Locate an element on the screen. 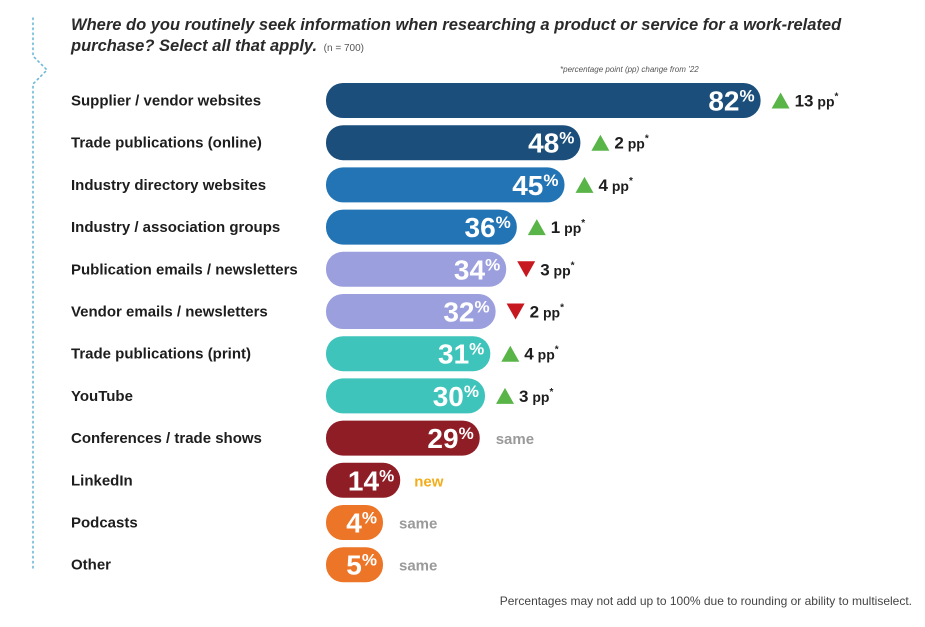  data-label: 5% is located at coordinates (361, 565).